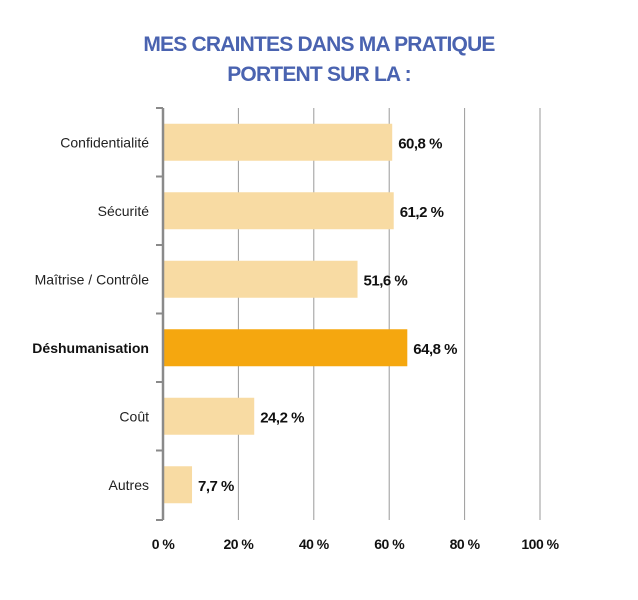  Describe the element at coordinates (435, 349) in the screenshot. I see `value-label-3: 64,8 %` at that location.